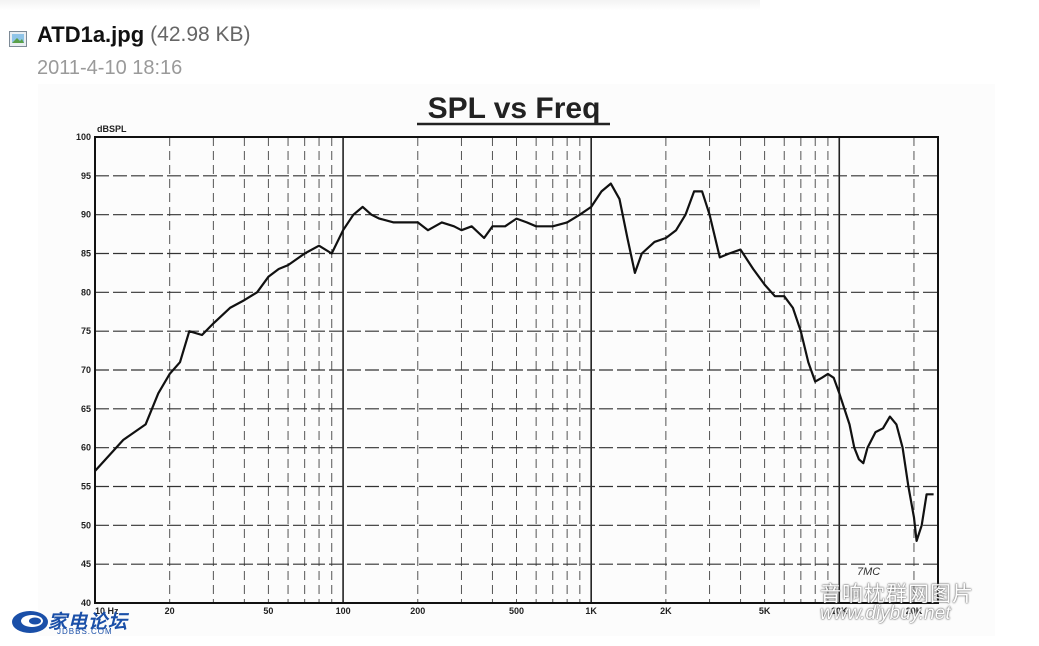 Image resolution: width=1039 pixels, height=646 pixels. What do you see at coordinates (765, 611) in the screenshot?
I see `x-tick-label: 5K` at bounding box center [765, 611].